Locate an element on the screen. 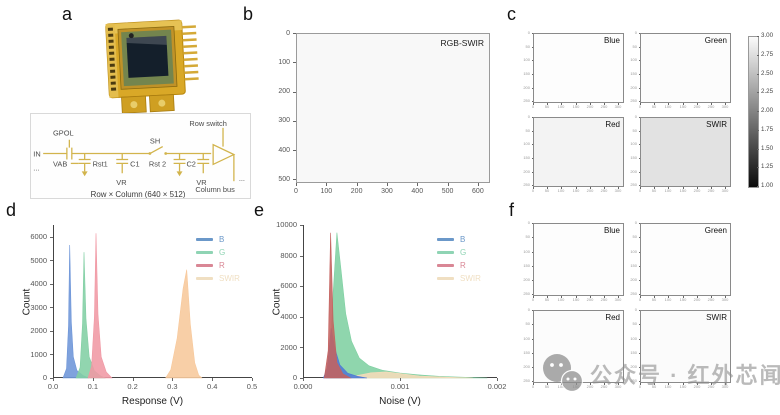  circuit-caption: Row × Column (640 × 512) is located at coordinates (138, 194).